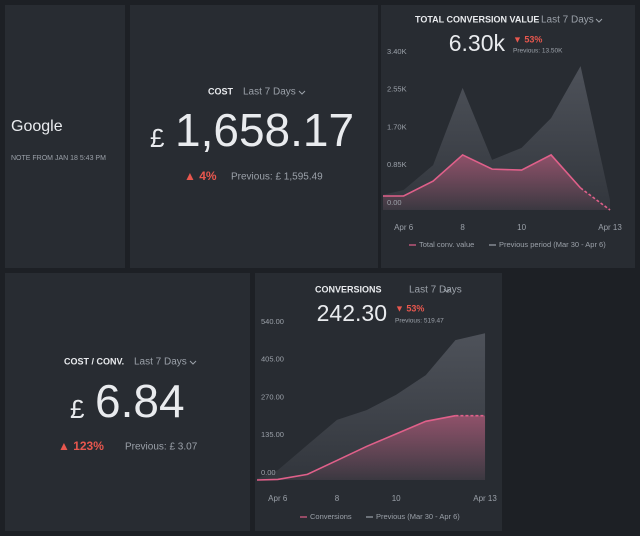  I want to click on y-tick-label: 1.70K, so click(397, 126).